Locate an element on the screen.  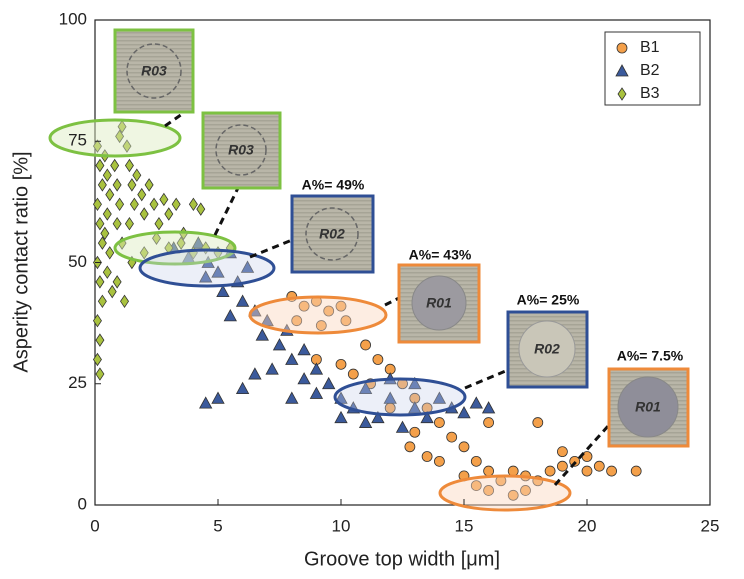
x-tick-label: 10 is located at coordinates (341, 525).